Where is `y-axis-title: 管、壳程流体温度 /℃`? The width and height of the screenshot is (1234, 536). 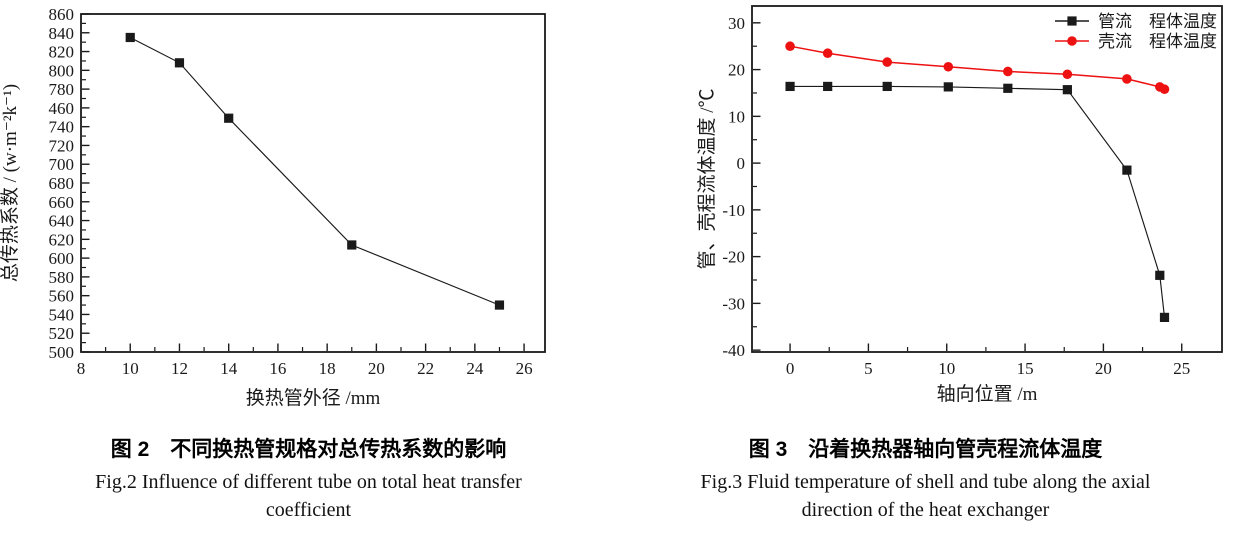 y-axis-title: 管、壳程流体温度 /℃ is located at coordinates (707, 178).